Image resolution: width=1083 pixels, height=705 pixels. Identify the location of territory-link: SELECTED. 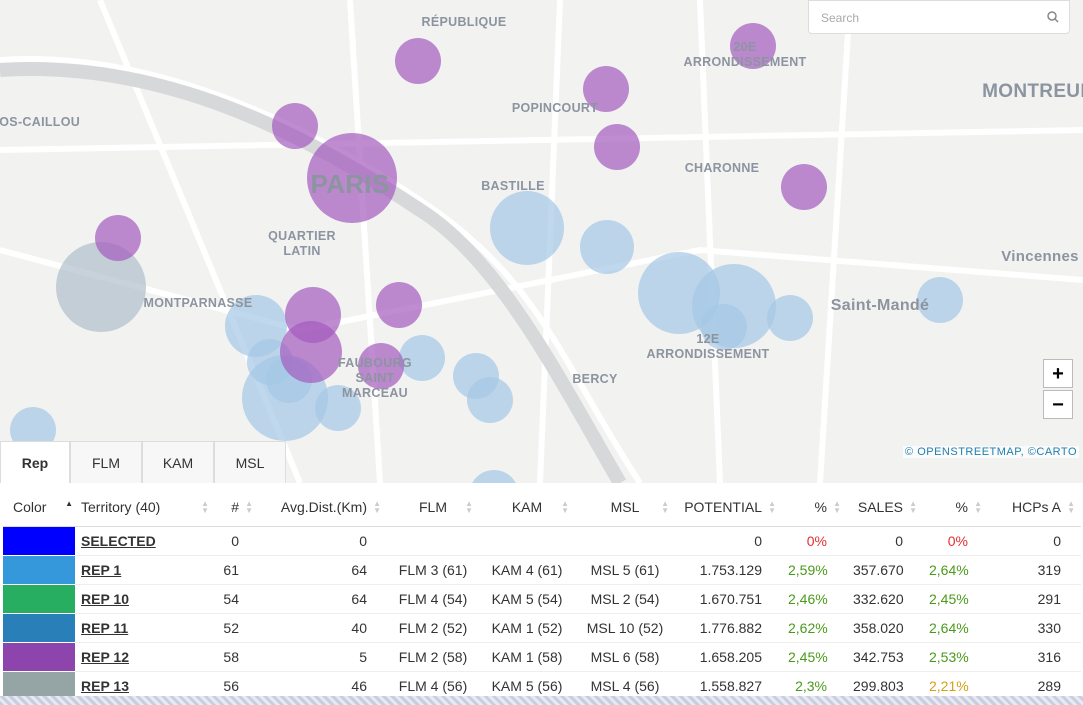
(118, 541).